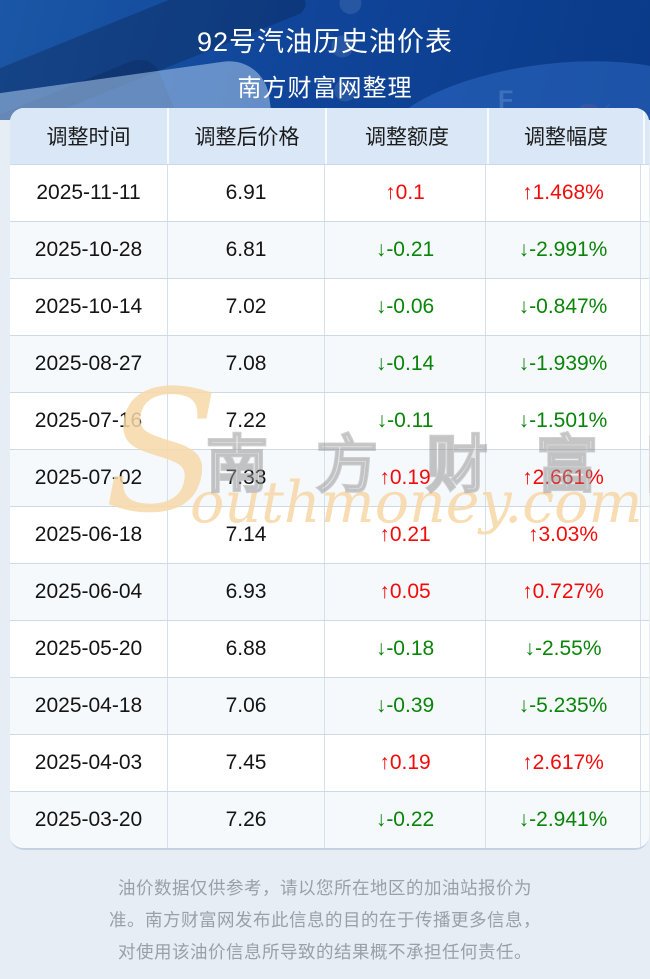 This screenshot has width=650, height=979. What do you see at coordinates (563, 763) in the screenshot?
I see `cell-pct: ↑2.617%` at bounding box center [563, 763].